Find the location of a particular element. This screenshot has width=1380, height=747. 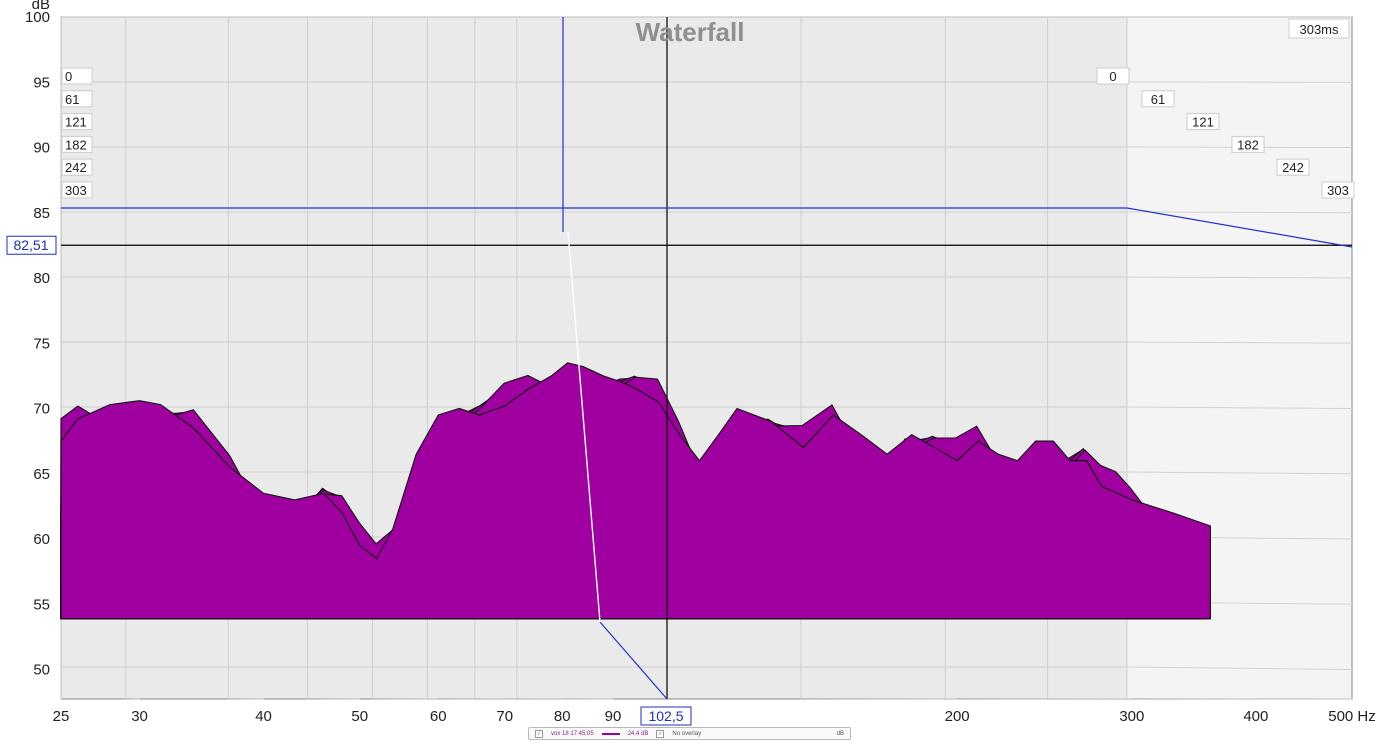

x-tick-label: 200 is located at coordinates (957, 716).